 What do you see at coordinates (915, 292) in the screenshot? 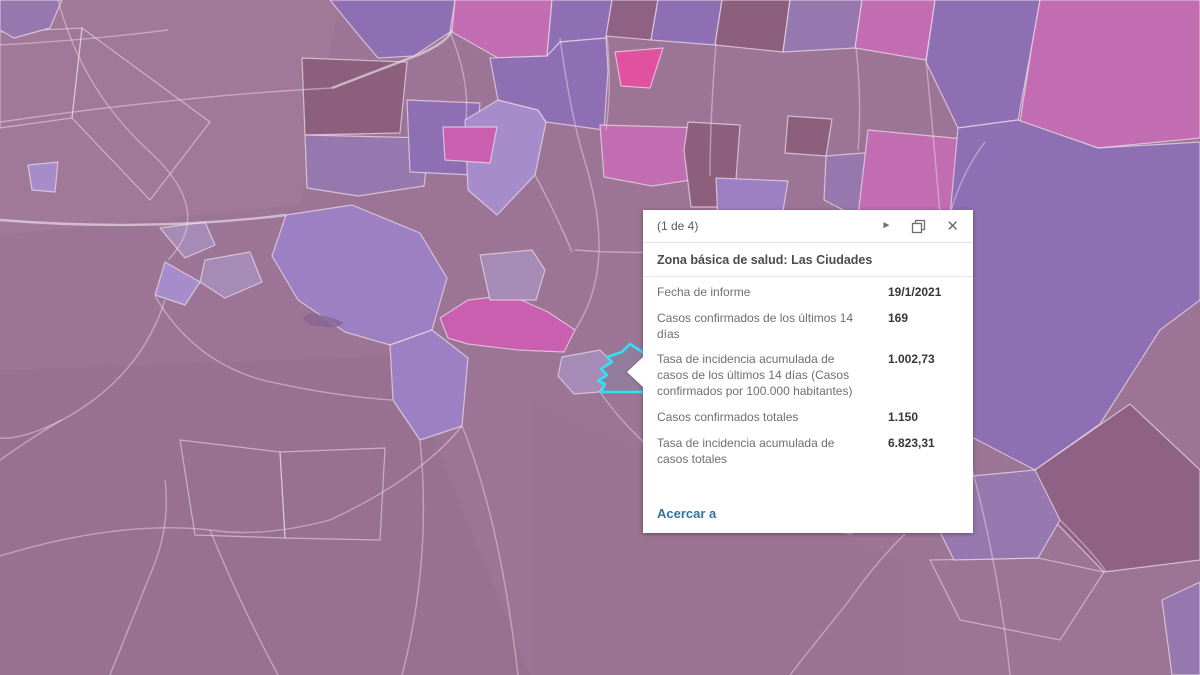
I see `field-value: 19/1/2021` at bounding box center [915, 292].